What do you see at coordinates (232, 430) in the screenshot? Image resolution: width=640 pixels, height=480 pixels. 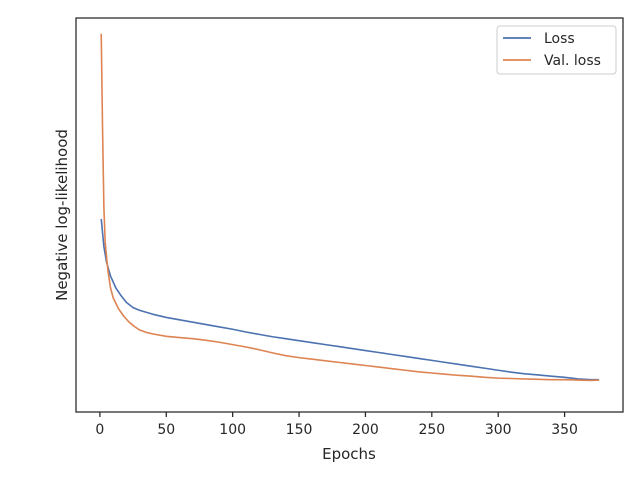 I see `x-tick-label: 100` at bounding box center [232, 430].